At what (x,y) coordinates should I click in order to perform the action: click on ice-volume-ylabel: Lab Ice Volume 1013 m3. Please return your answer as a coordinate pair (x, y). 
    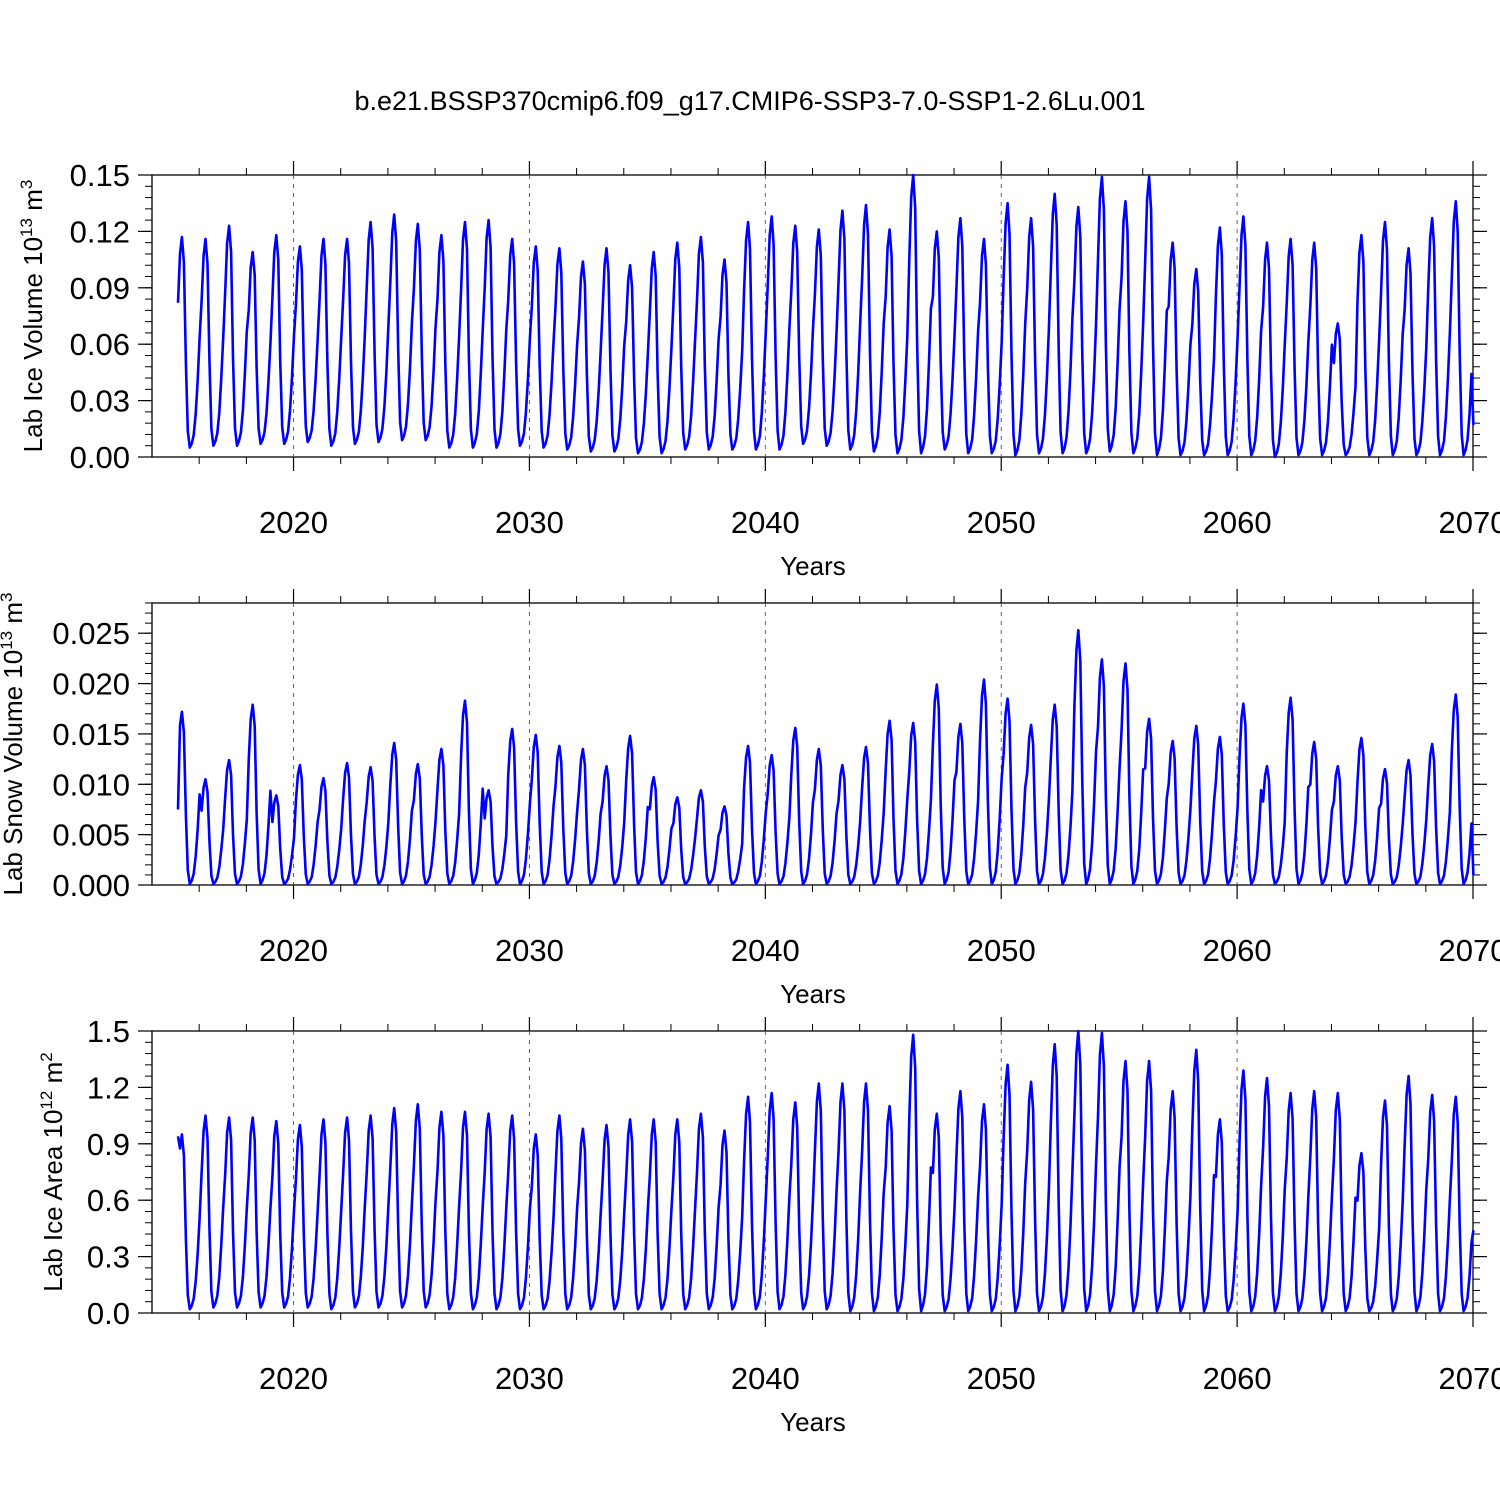
    Looking at the image, I should click on (32, 316).